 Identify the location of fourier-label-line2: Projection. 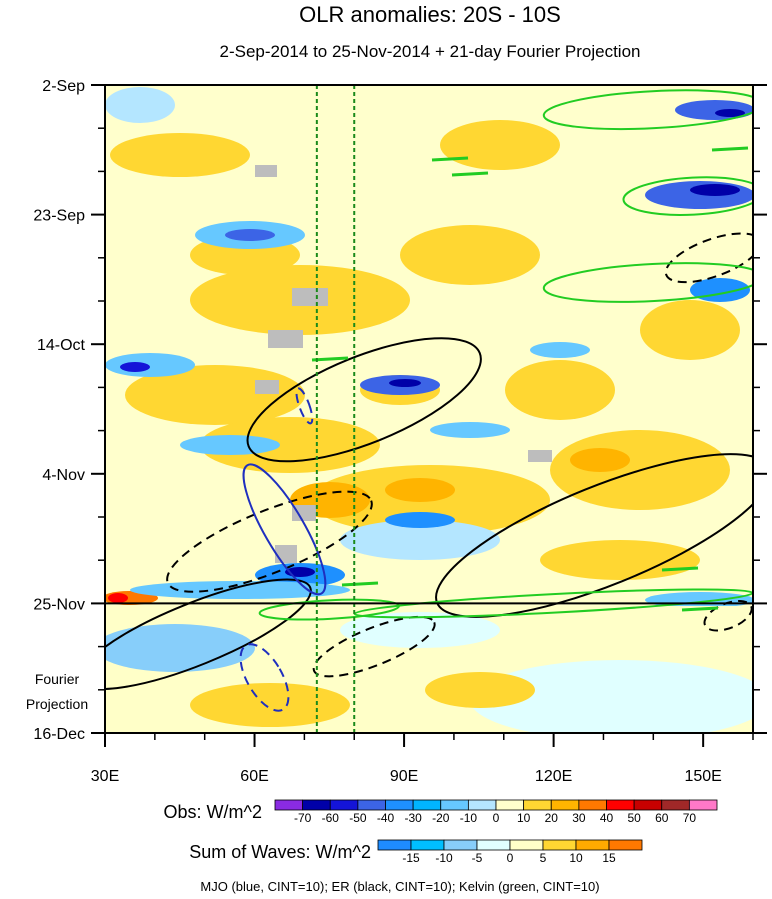
(57, 704).